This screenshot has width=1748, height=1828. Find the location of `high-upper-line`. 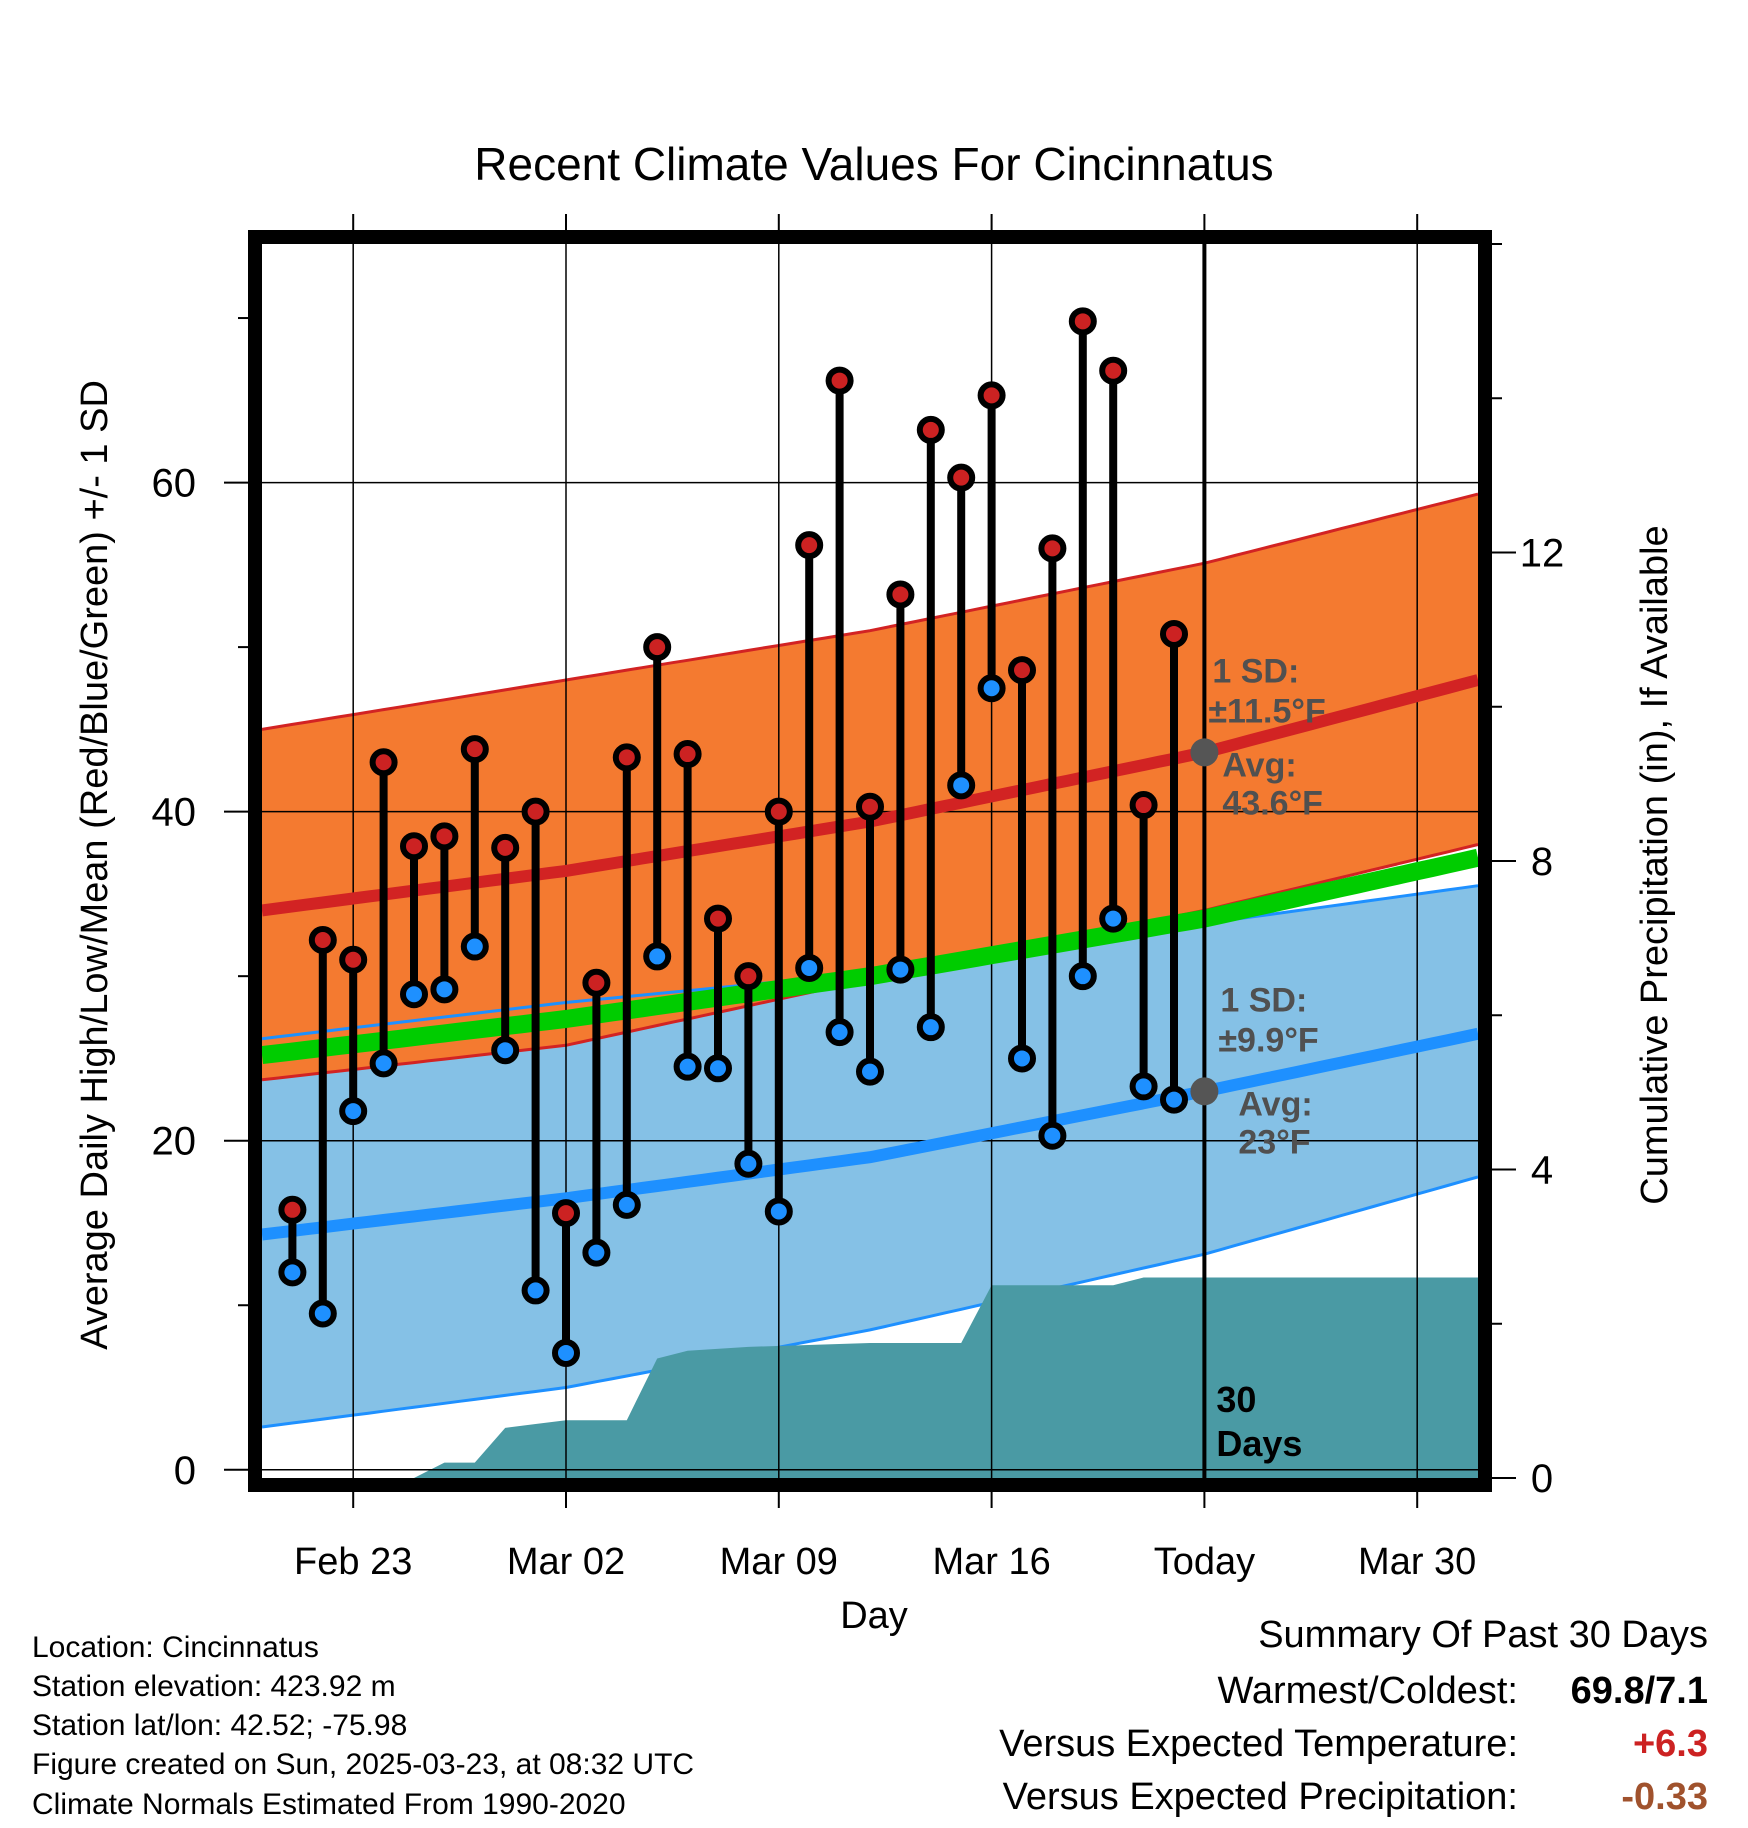

high-upper-line is located at coordinates (870, 611).